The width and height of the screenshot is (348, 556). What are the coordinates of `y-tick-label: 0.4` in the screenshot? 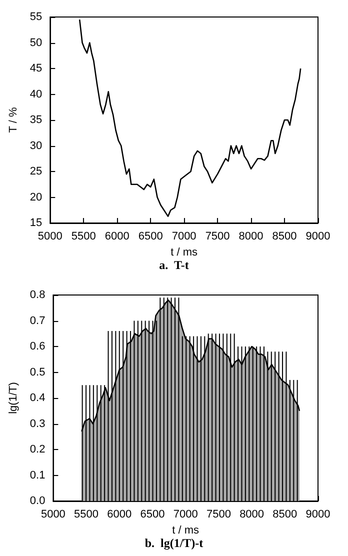 It's located at (38, 398).